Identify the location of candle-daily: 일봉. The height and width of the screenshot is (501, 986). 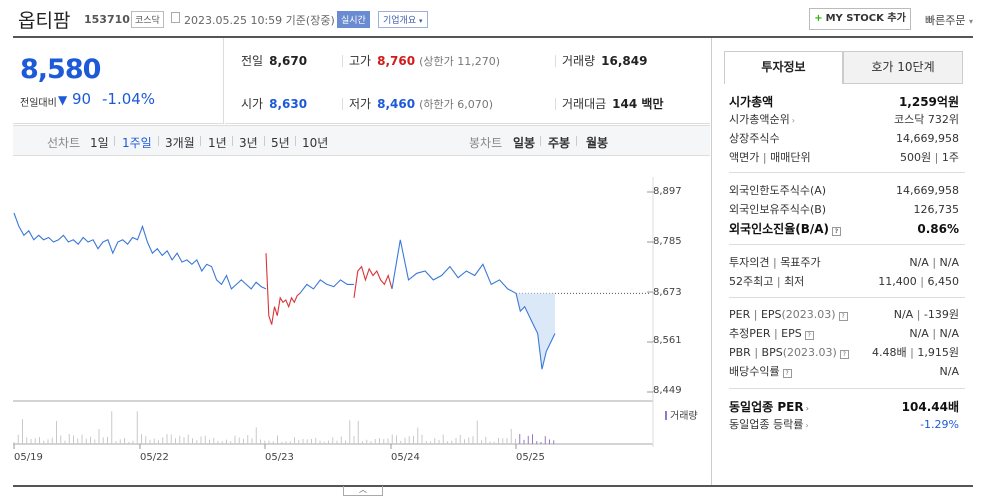
(524, 143).